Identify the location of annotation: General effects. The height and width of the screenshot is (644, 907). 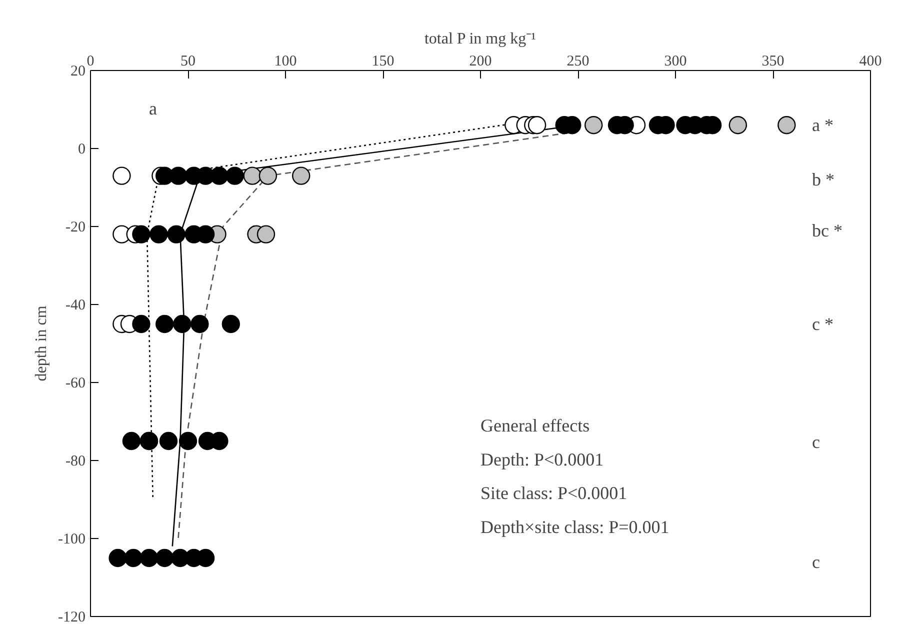
(535, 425).